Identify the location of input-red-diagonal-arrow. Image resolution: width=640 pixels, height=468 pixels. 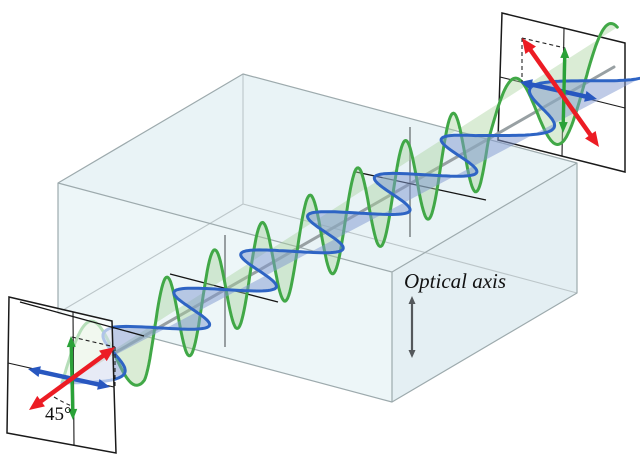
(72, 378).